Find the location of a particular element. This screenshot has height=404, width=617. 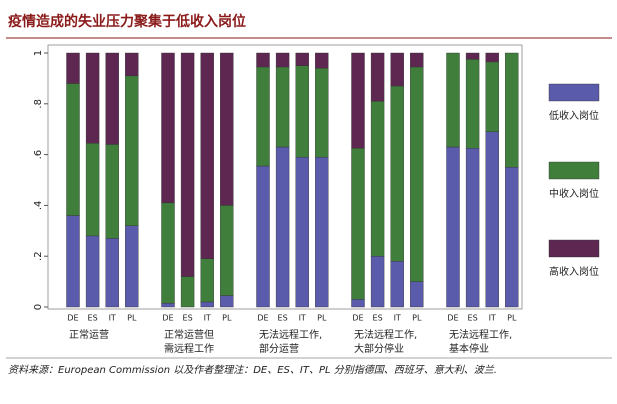

y-tick-label: .4 is located at coordinates (38, 206).